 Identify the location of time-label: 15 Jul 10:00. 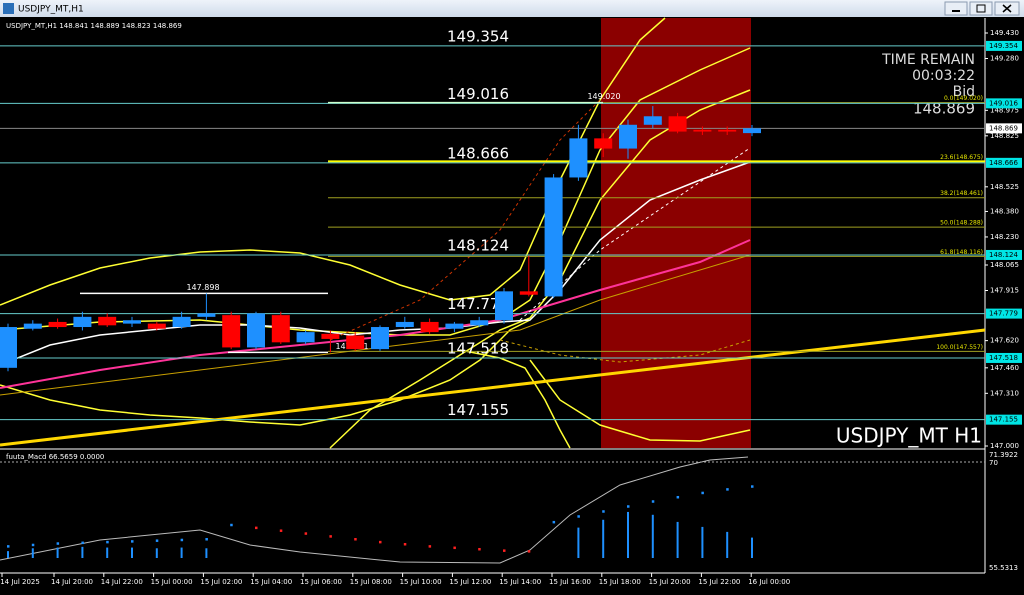
(421, 582).